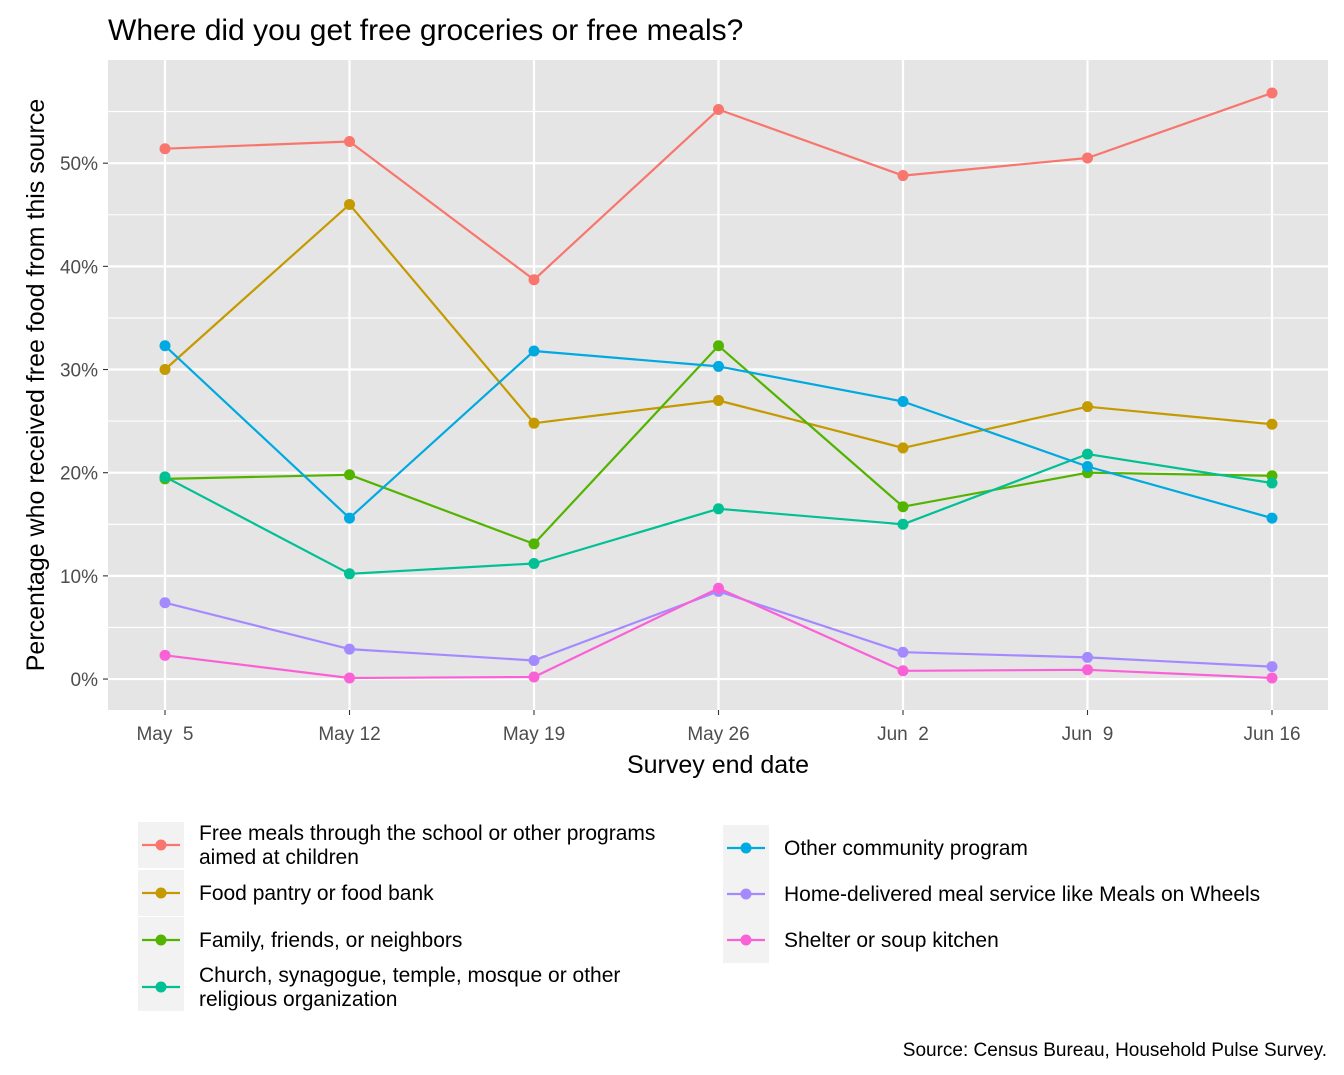 The image size is (1344, 1075). I want to click on legend-label: aimed at children, so click(279, 857).